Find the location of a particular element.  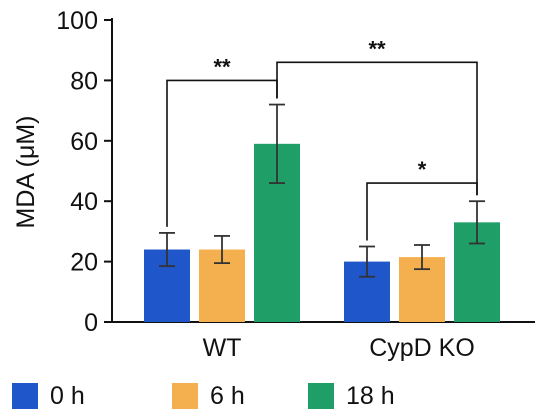

y-axis-label: MDA (μM) is located at coordinates (26, 171).